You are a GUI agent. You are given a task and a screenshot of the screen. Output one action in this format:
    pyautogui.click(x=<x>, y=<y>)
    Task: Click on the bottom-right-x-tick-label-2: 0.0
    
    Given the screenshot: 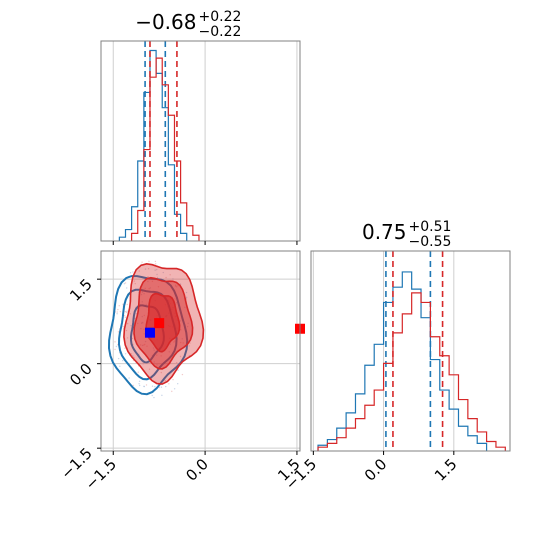 What is the action you would take?
    pyautogui.click(x=376, y=470)
    